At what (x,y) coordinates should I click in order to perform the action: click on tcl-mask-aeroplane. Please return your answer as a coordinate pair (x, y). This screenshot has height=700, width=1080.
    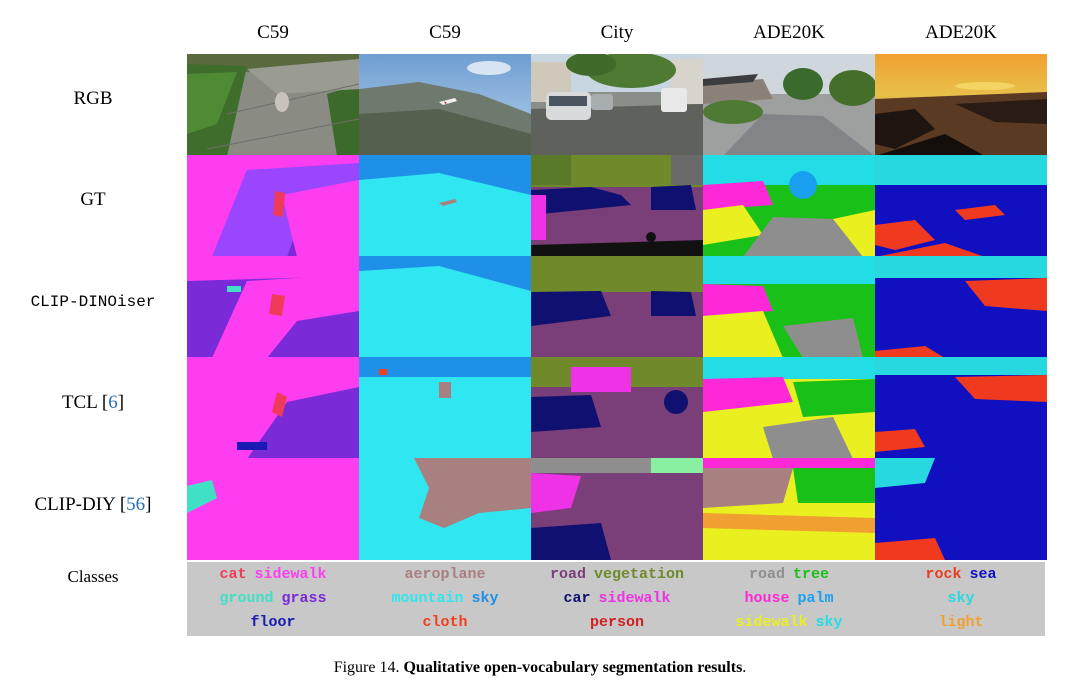
    Looking at the image, I should click on (445, 408).